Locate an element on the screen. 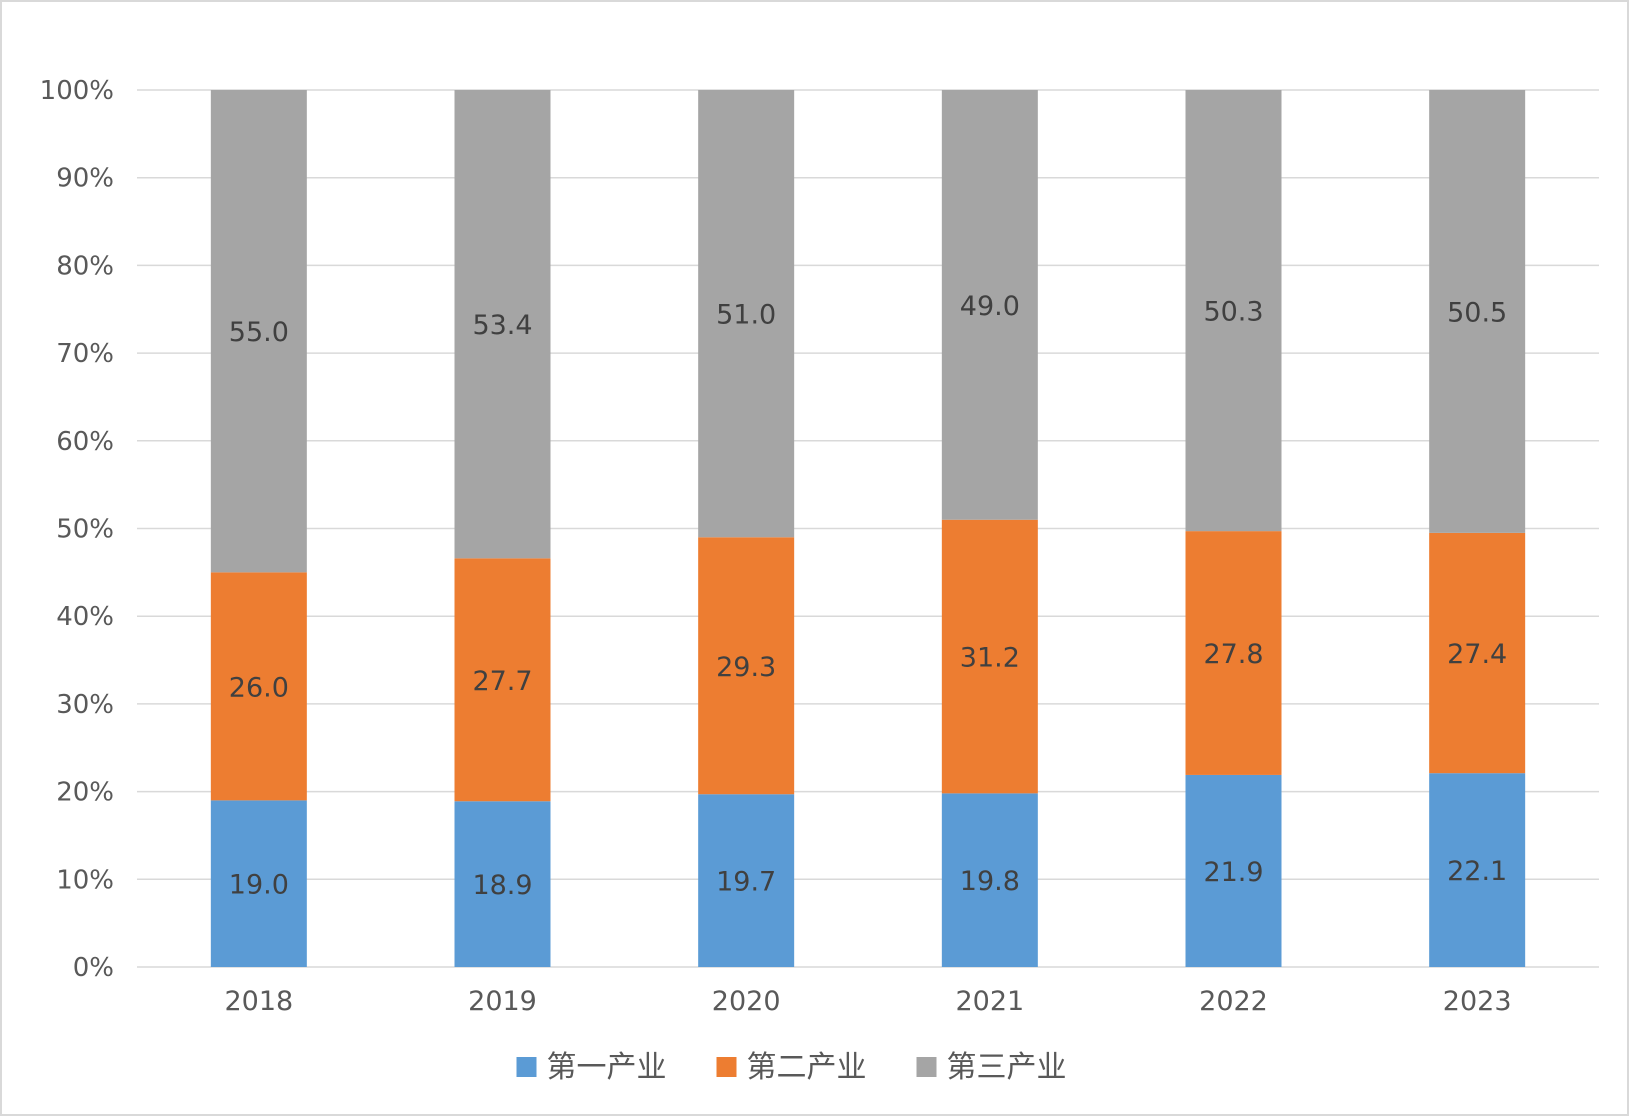 The width and height of the screenshot is (1629, 1118). x-tick-label: 2023 is located at coordinates (1477, 1001).